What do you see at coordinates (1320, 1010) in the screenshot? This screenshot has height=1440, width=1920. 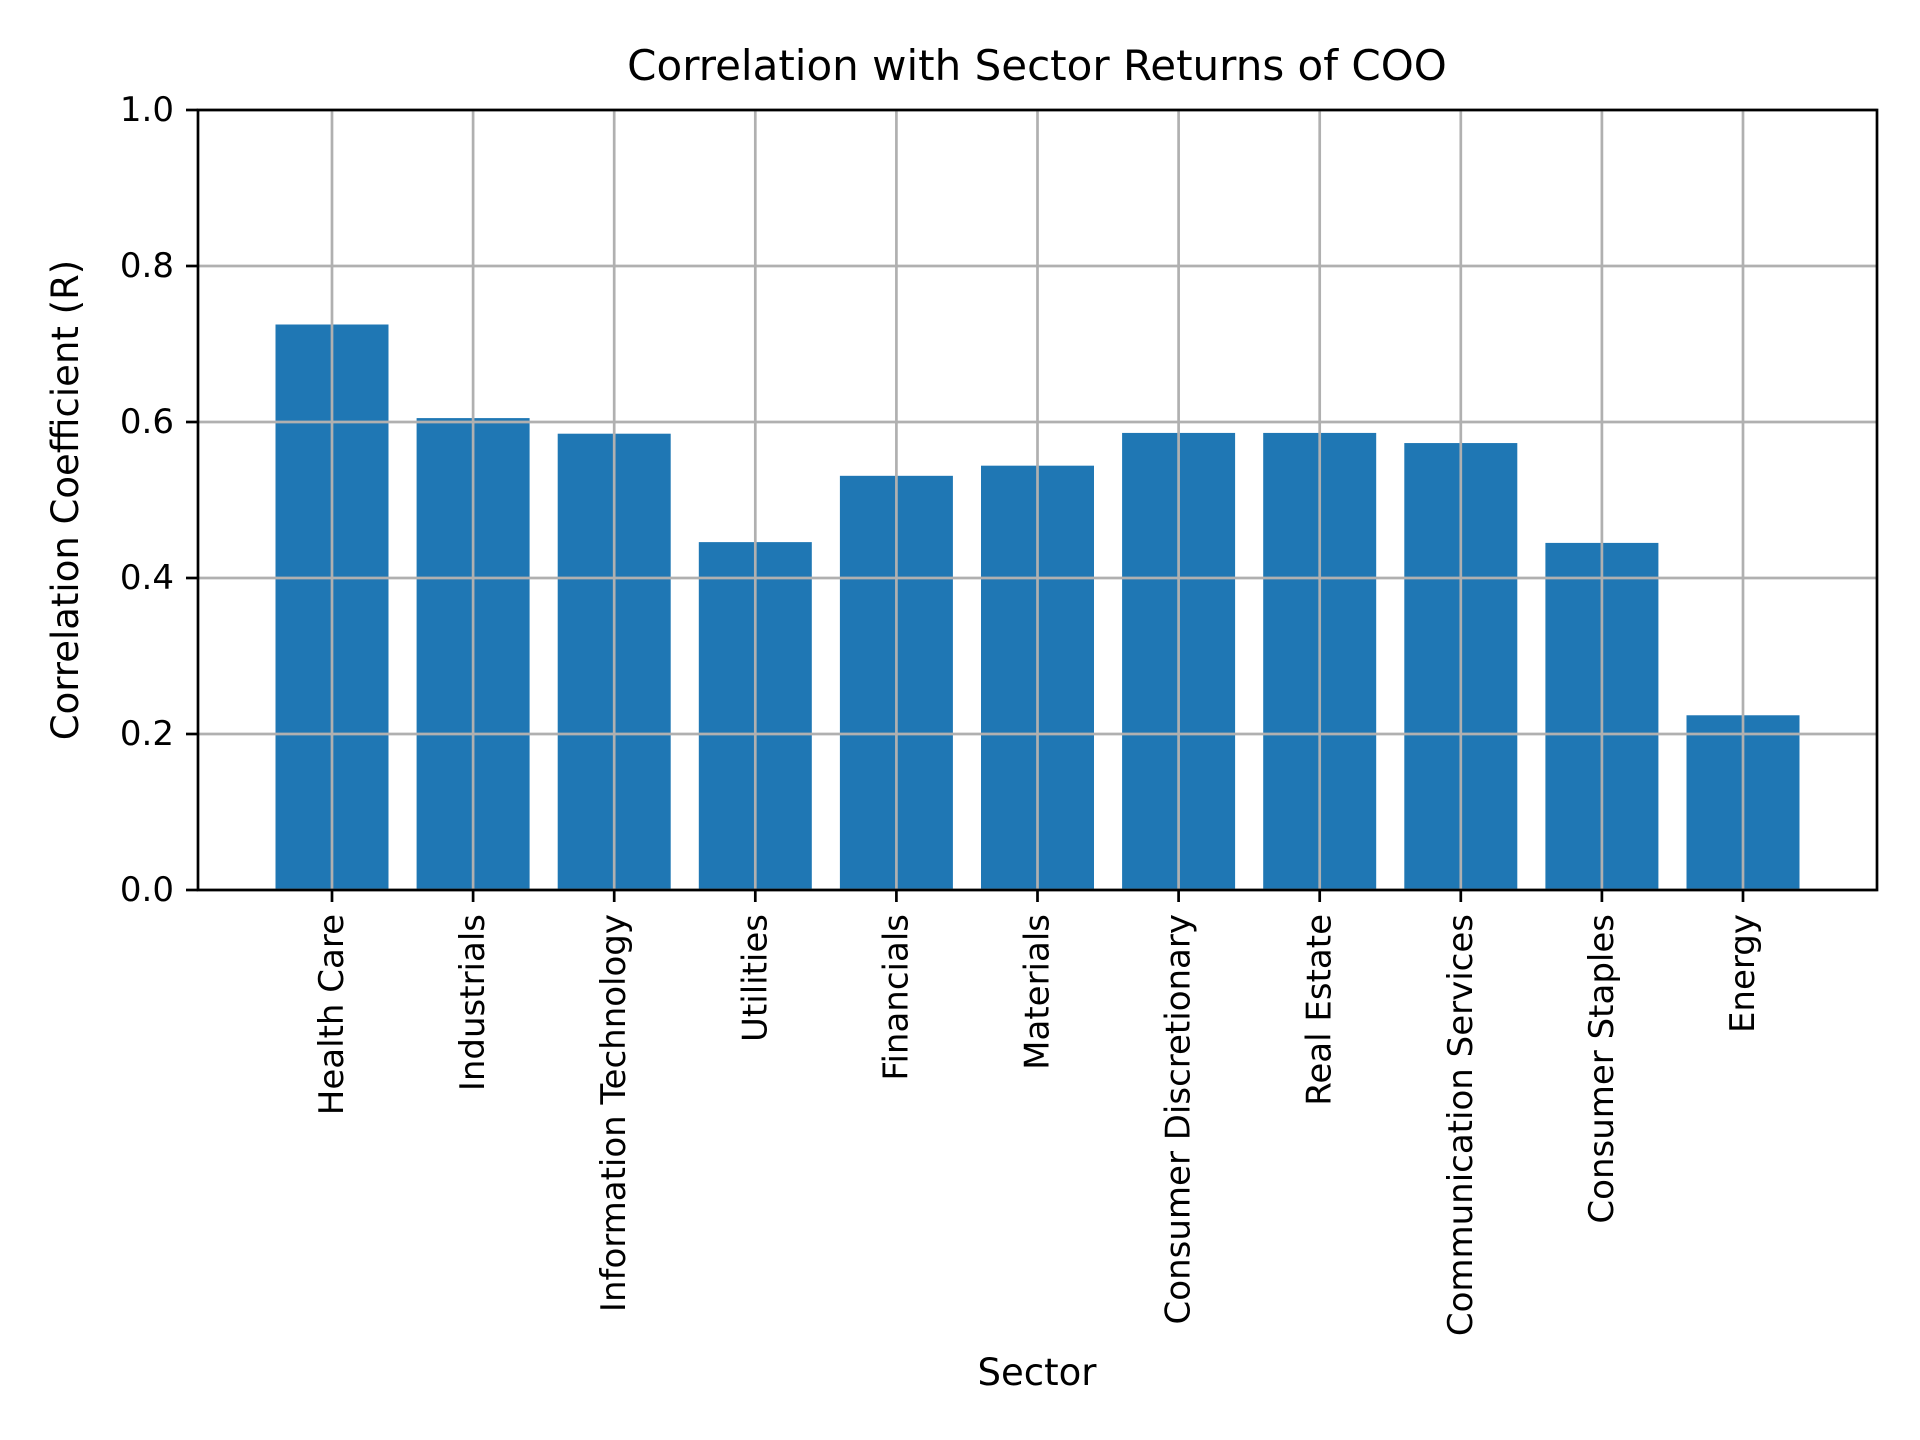 I see `x-tick-label: Real Estate` at bounding box center [1320, 1010].